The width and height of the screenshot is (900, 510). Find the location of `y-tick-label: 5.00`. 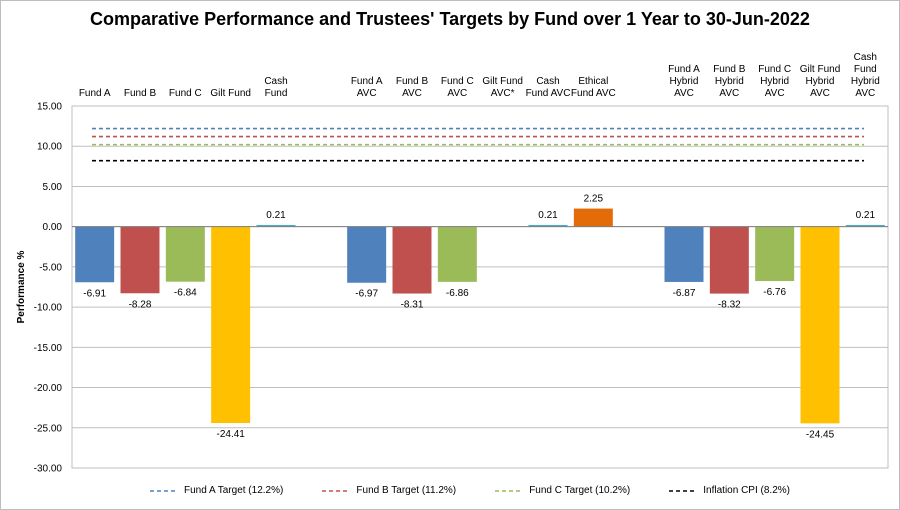

y-tick-label: 5.00 is located at coordinates (53, 187).